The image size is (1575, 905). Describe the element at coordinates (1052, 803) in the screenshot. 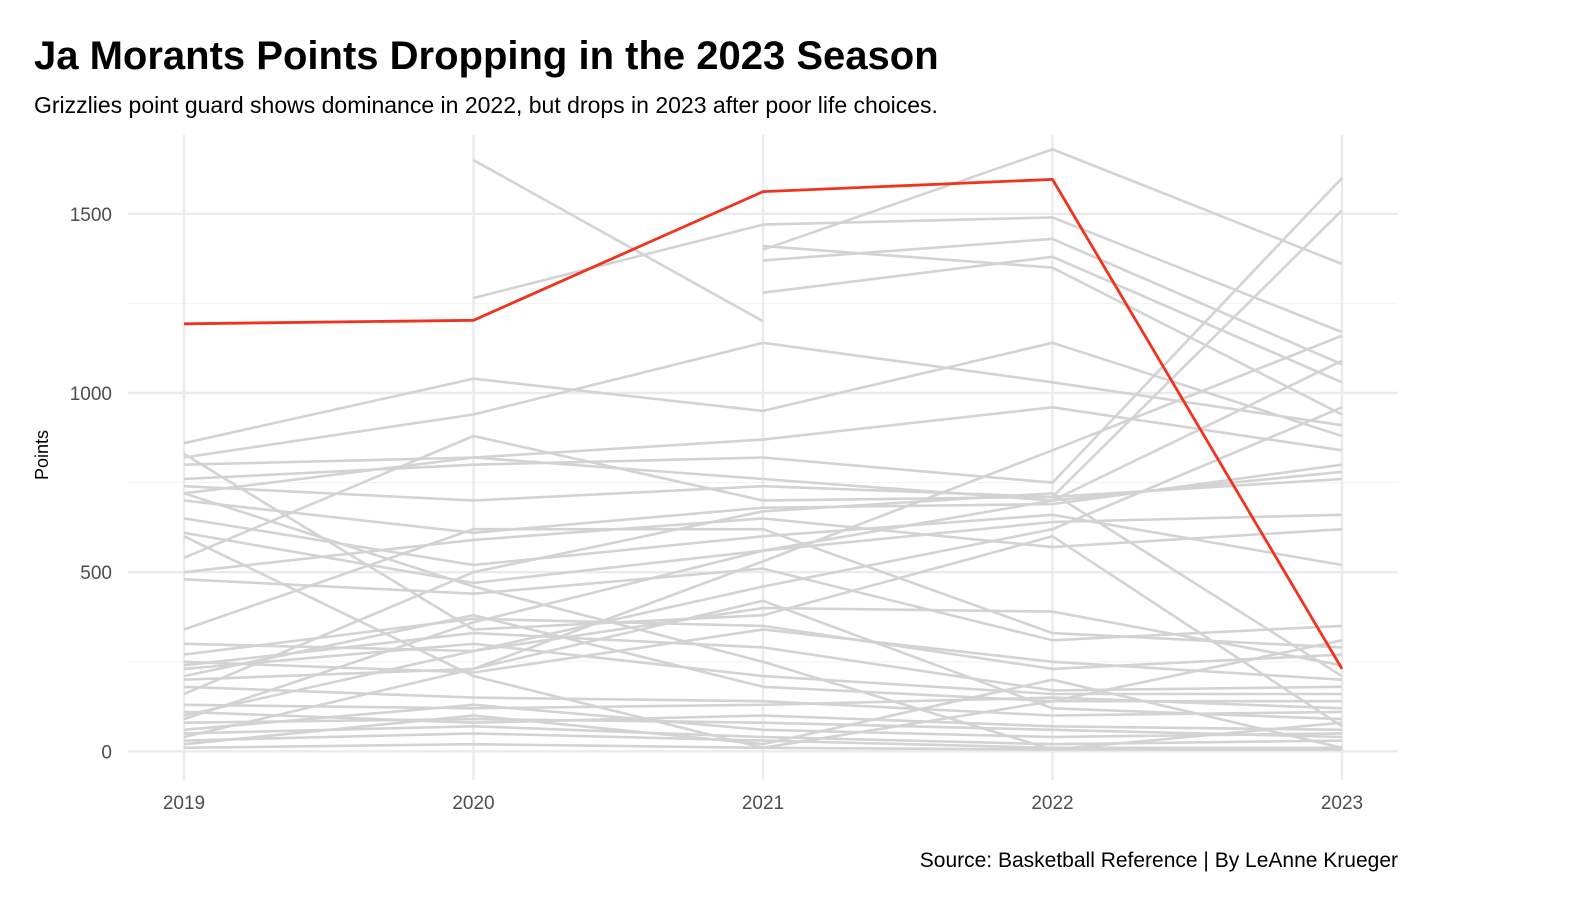

I see `x-tick-label: 2022` at that location.